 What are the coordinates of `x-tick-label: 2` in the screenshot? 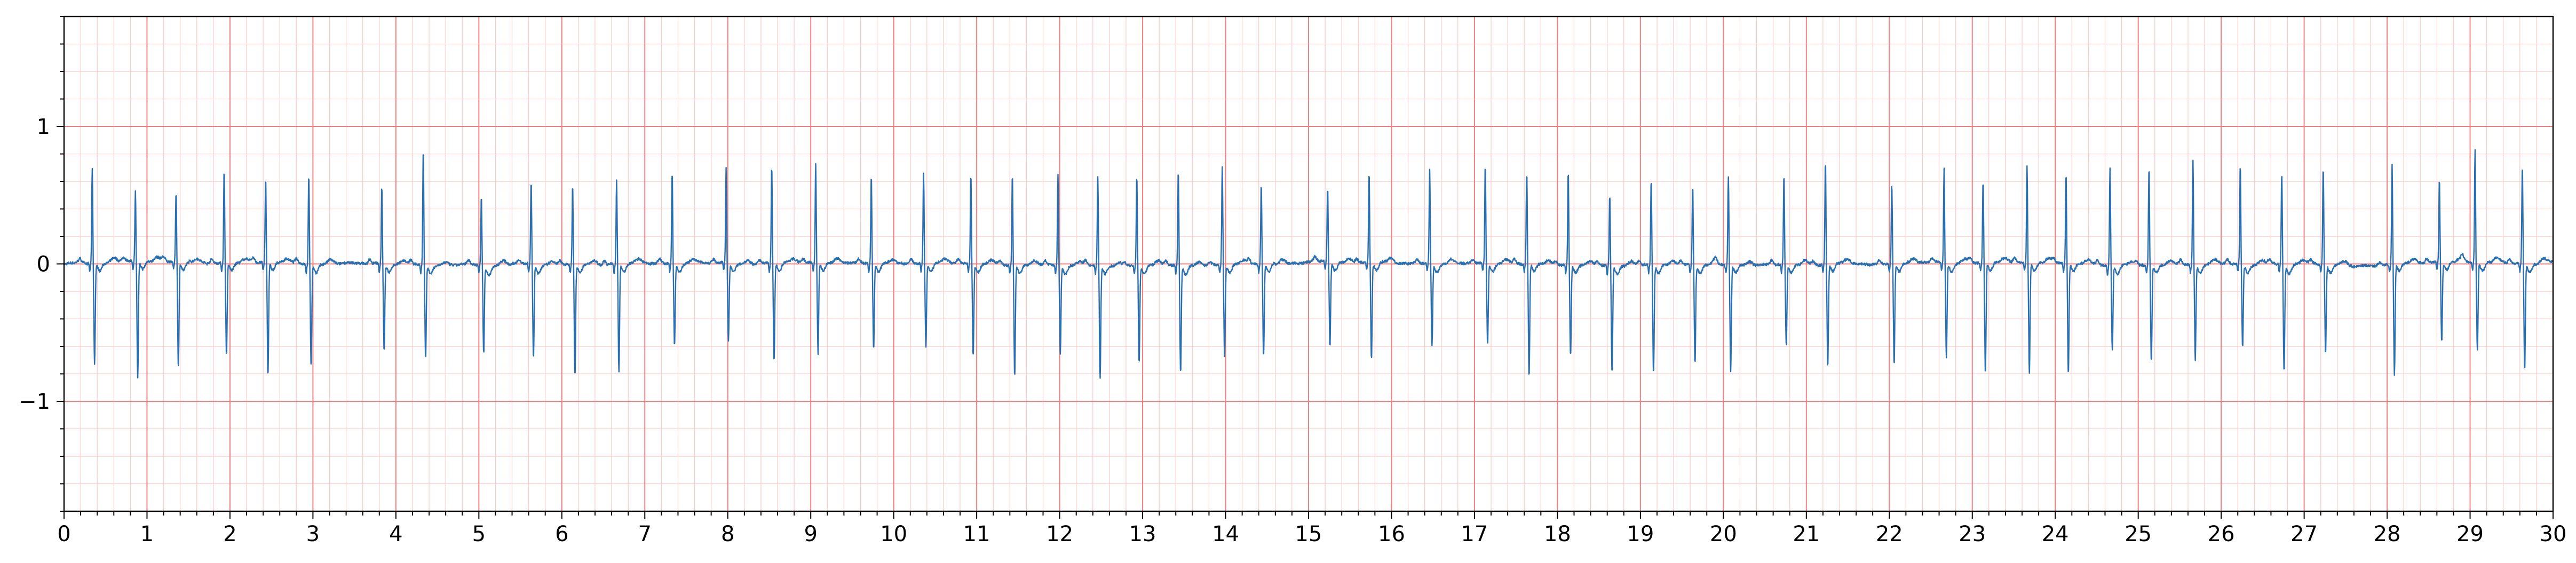 It's located at (229, 534).